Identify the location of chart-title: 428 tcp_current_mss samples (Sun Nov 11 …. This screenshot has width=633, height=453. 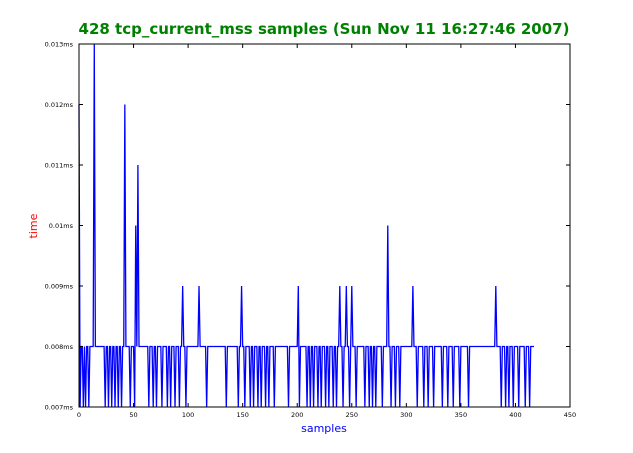
(324, 29).